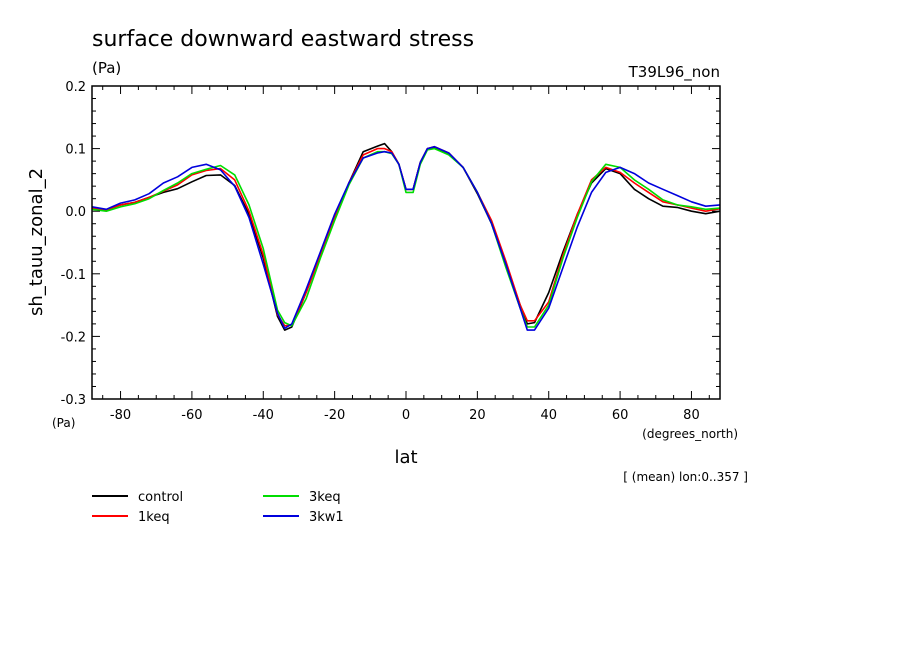 The width and height of the screenshot is (904, 654). I want to click on y-axis-label: sh_tauu_zonal_2, so click(36, 242).